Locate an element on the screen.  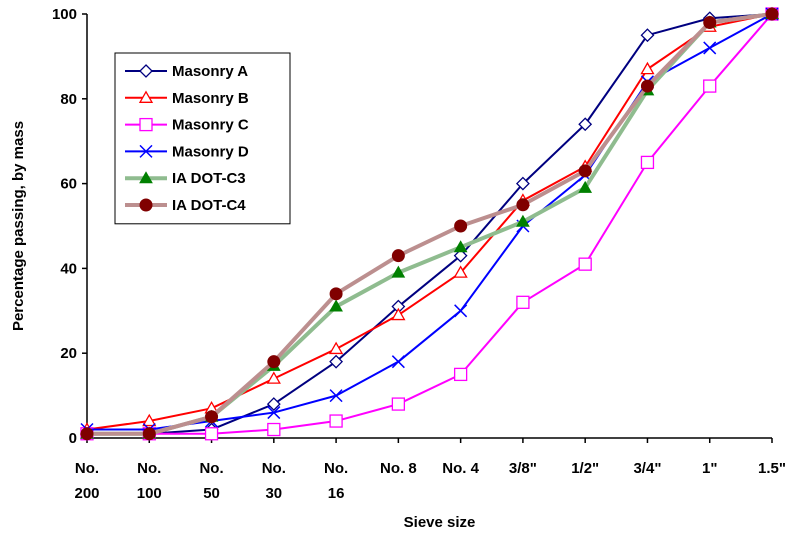
x-axis-title: Sieve size is located at coordinates (440, 522).